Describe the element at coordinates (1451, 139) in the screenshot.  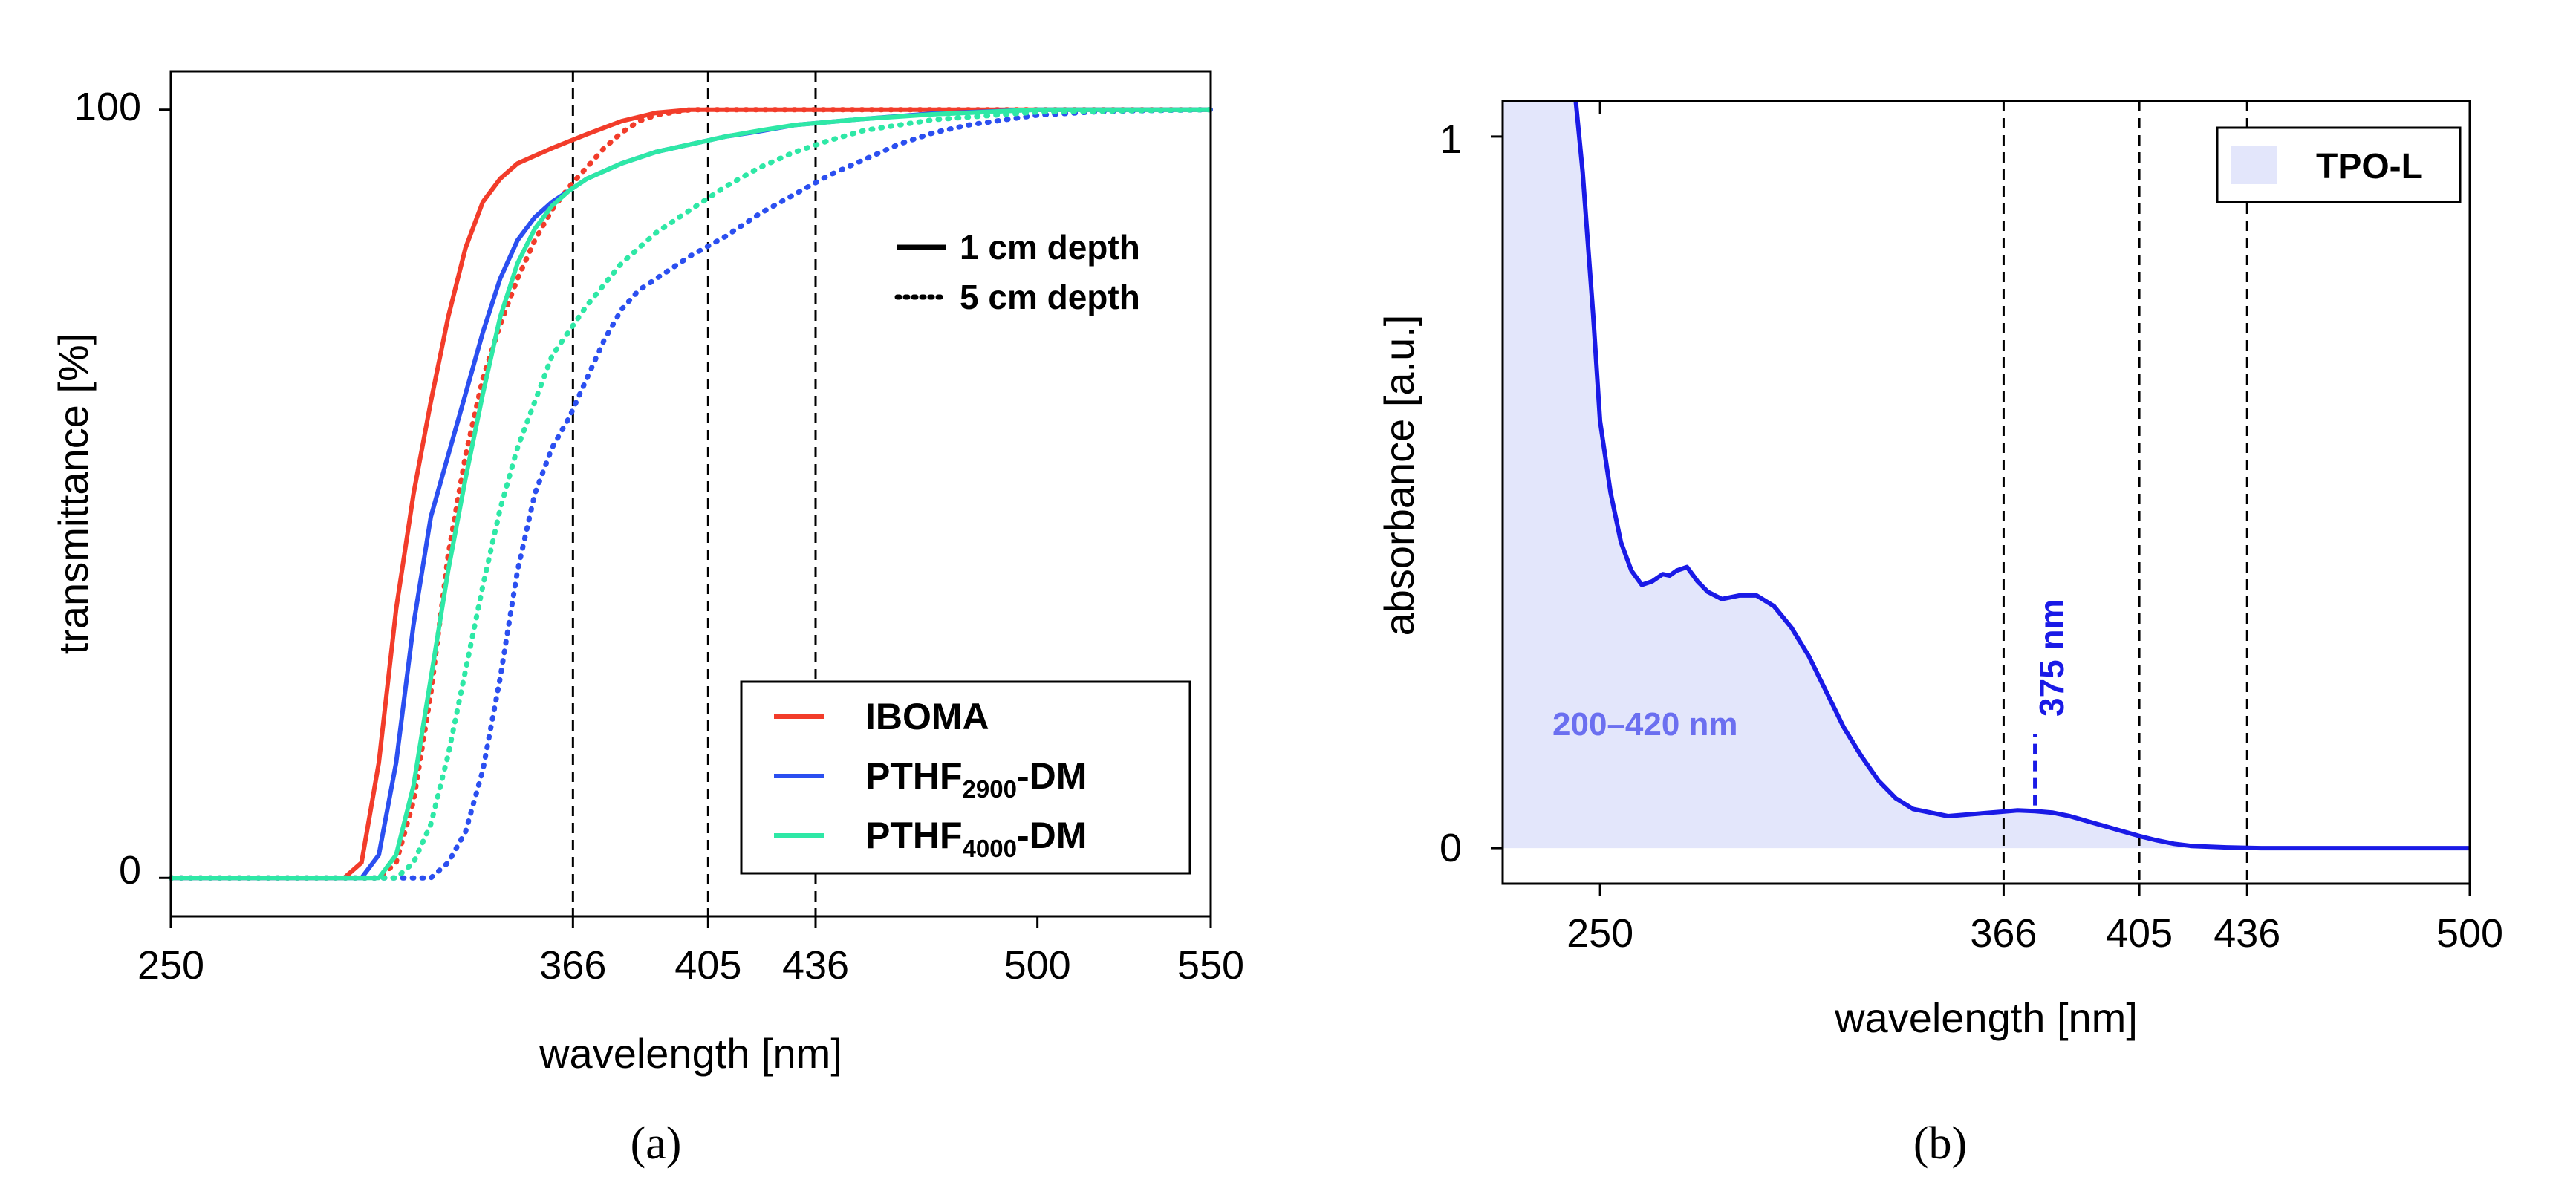
I see `panel-b-ytick-label-1: 1` at that location.